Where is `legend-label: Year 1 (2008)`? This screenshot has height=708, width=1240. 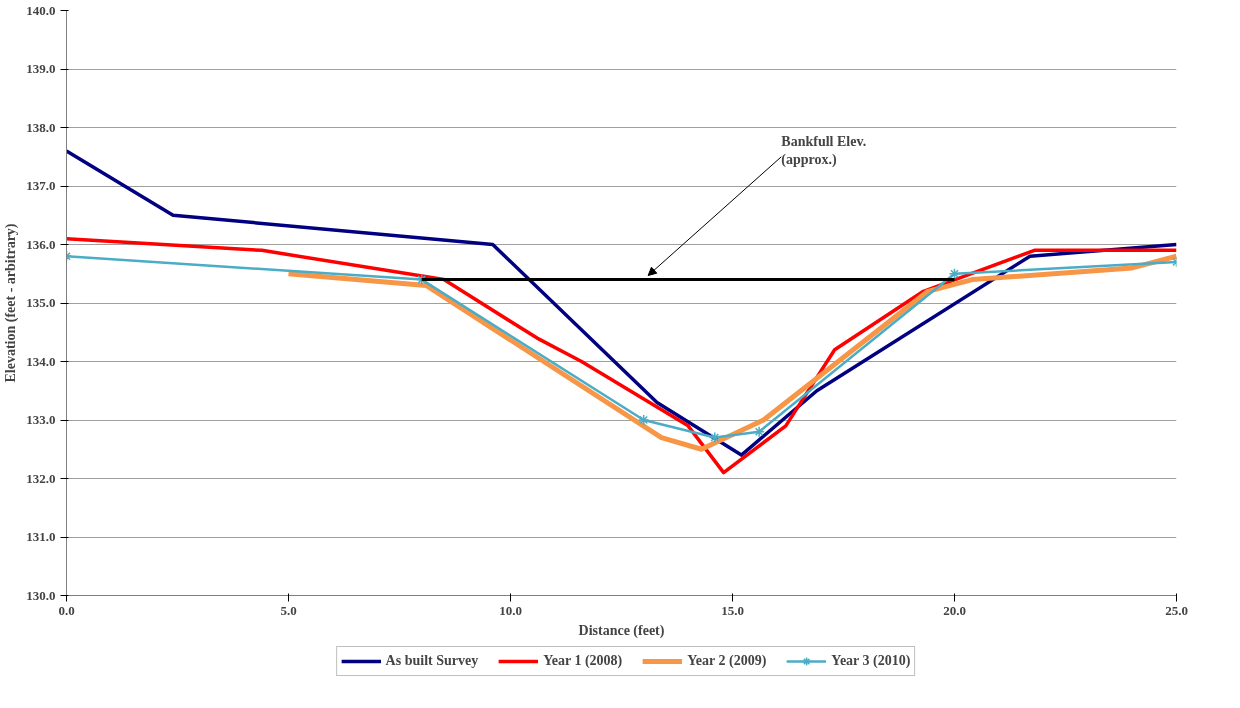
legend-label: Year 1 (2008) is located at coordinates (583, 661).